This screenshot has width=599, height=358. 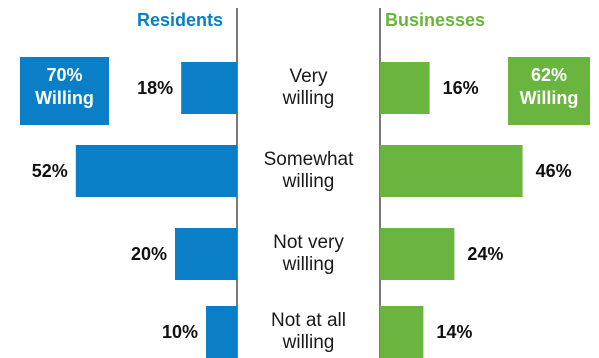 What do you see at coordinates (311, 20) in the screenshot?
I see `series-headers: Residents Businesses` at bounding box center [311, 20].